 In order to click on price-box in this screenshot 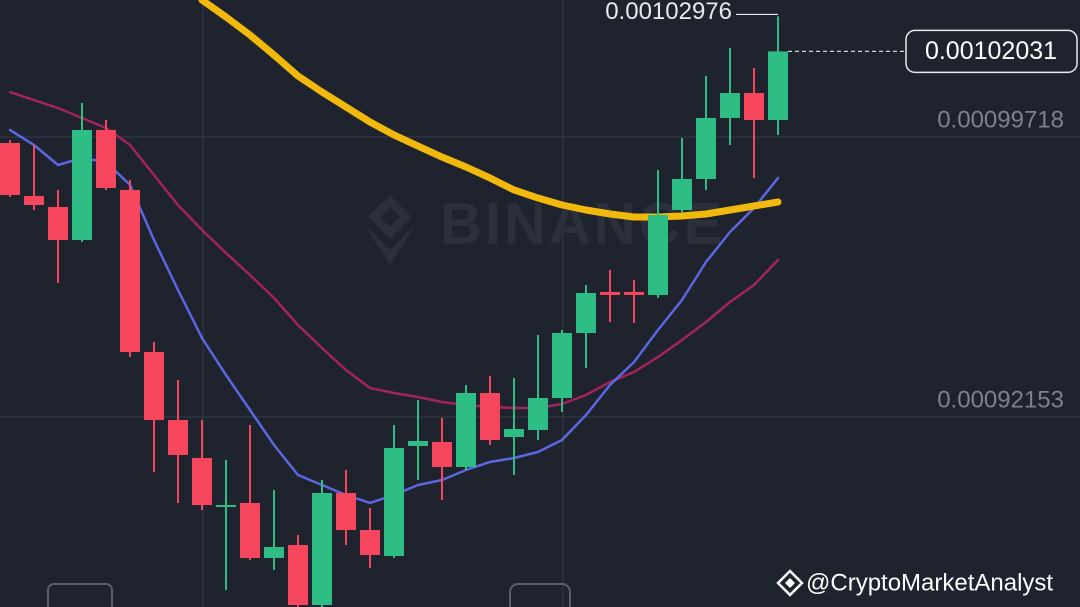, I will do `click(991, 51)`.